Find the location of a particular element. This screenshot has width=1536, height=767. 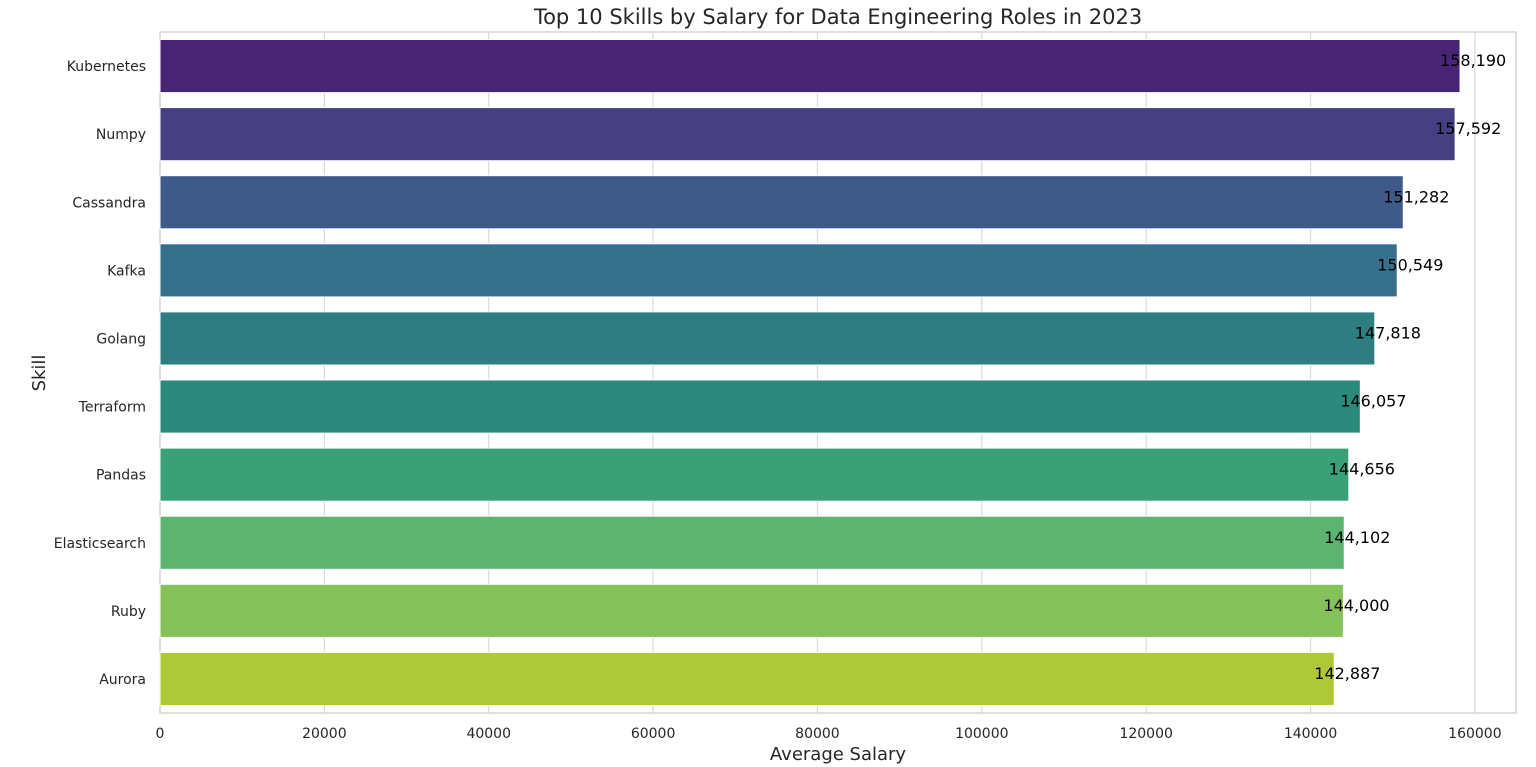

y-tick-label: Golang is located at coordinates (121, 339).